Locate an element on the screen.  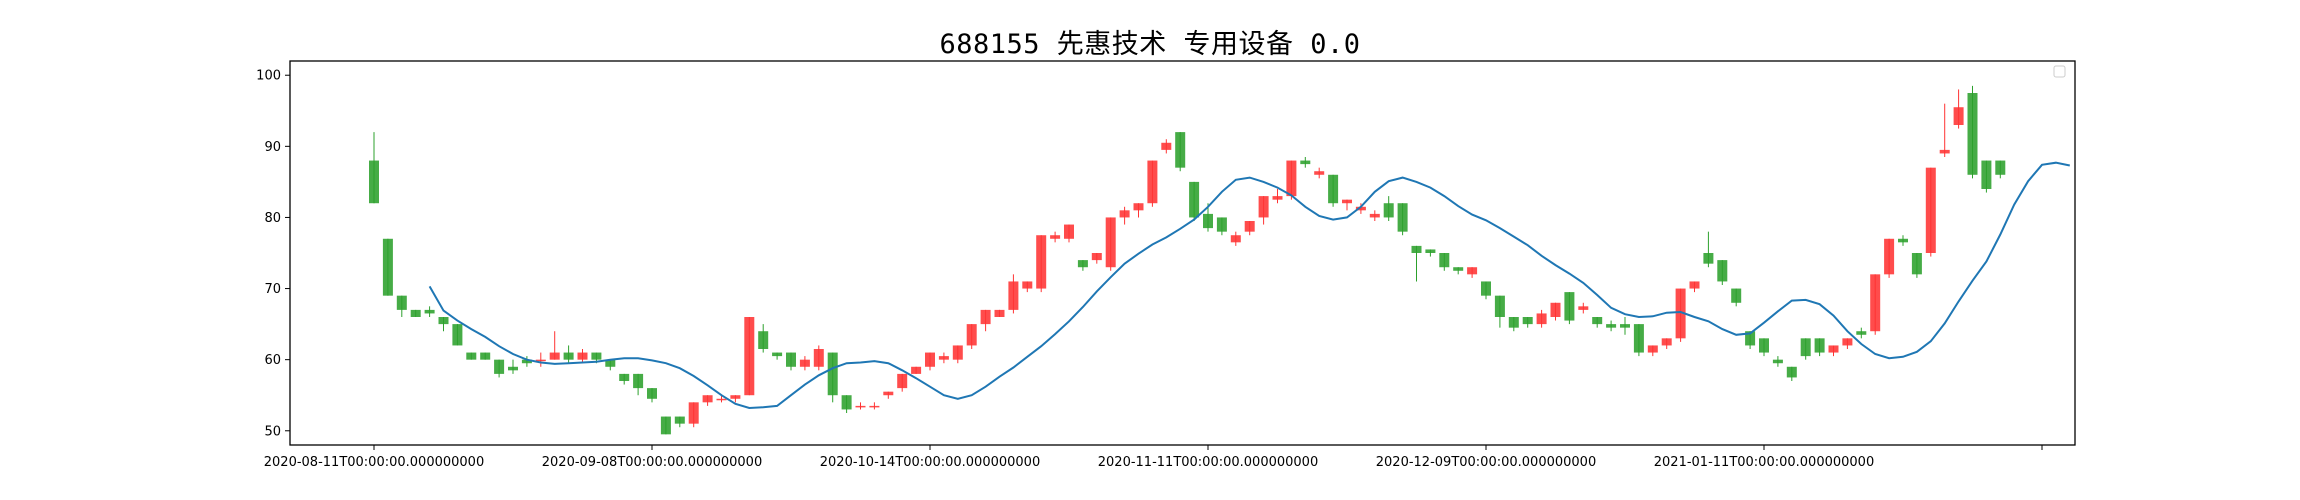
x-tick-label: 2020-10-14T00:00:00.000000000 is located at coordinates (930, 462).